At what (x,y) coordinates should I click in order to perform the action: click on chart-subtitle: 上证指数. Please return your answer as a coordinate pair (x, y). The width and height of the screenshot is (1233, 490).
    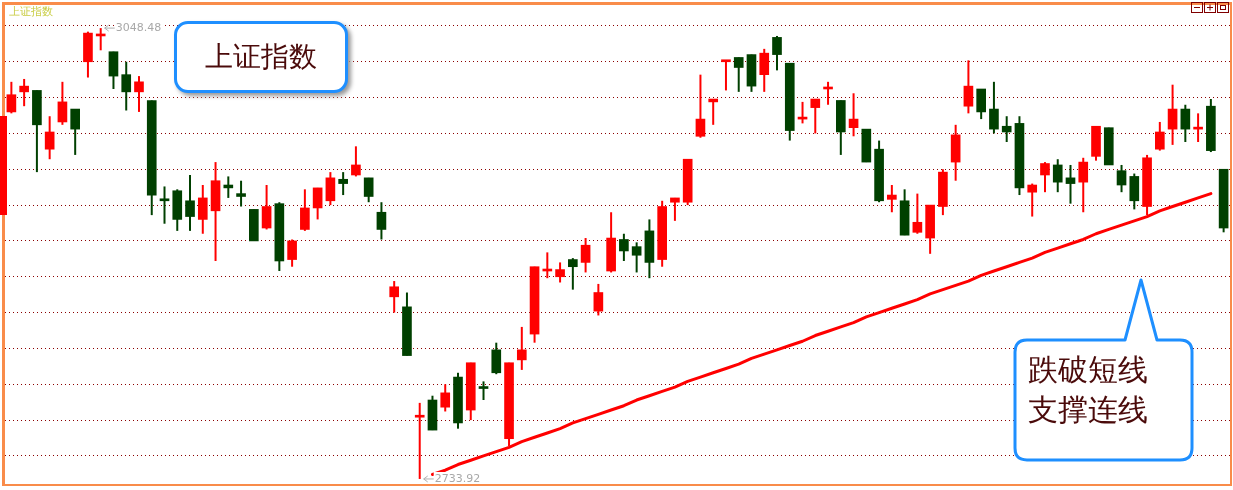
    Looking at the image, I should click on (31, 11).